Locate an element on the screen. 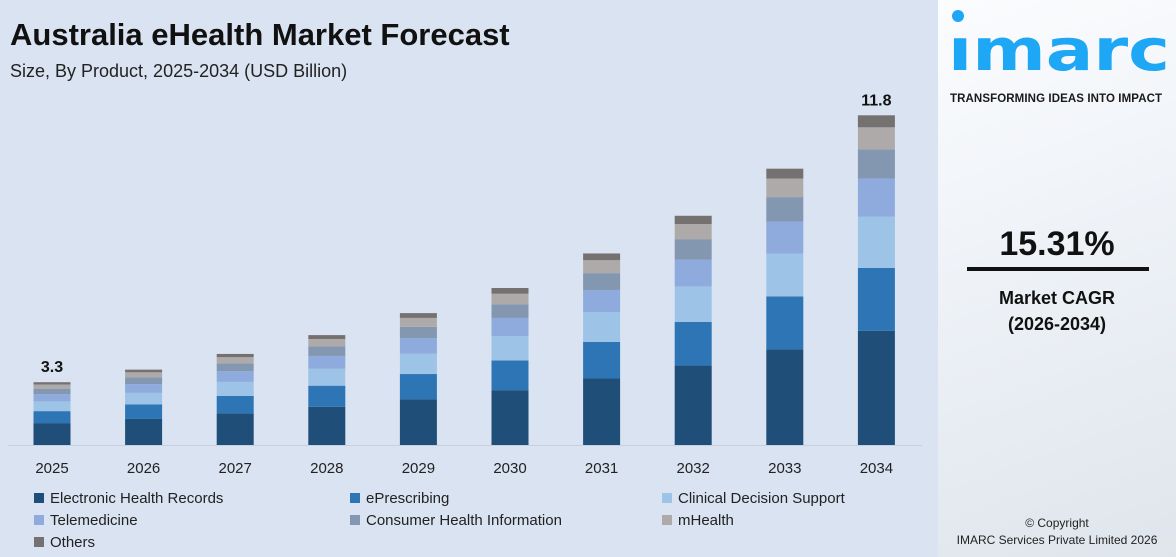  legend-item: Clinical Decision Support is located at coordinates (753, 499).